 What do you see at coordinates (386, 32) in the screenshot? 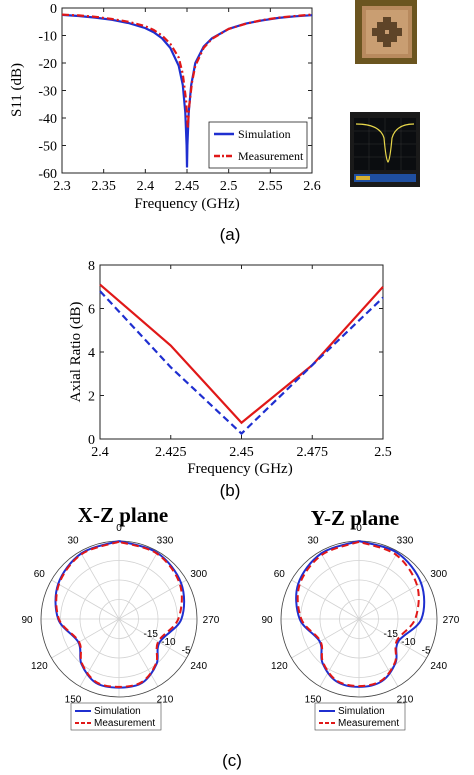
I see `antenna-photo` at bounding box center [386, 32].